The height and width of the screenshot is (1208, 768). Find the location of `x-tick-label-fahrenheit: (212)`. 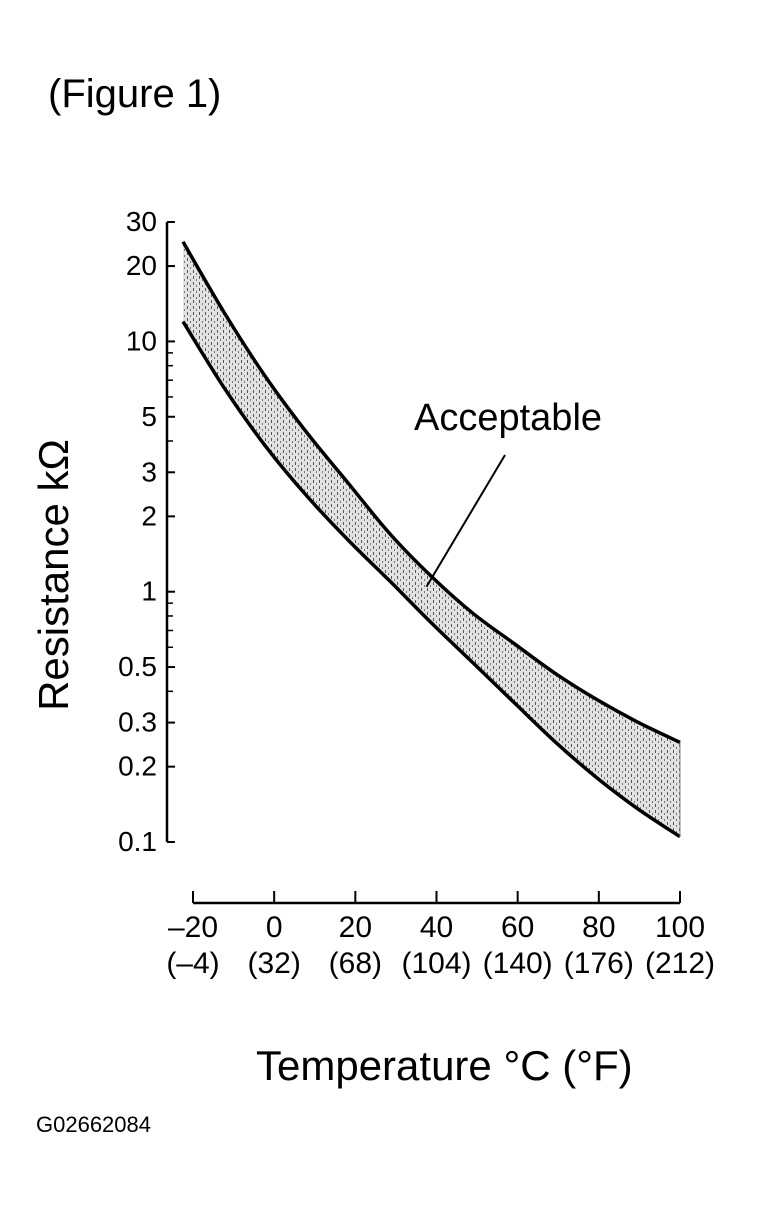

x-tick-label-fahrenheit: (212) is located at coordinates (680, 963).